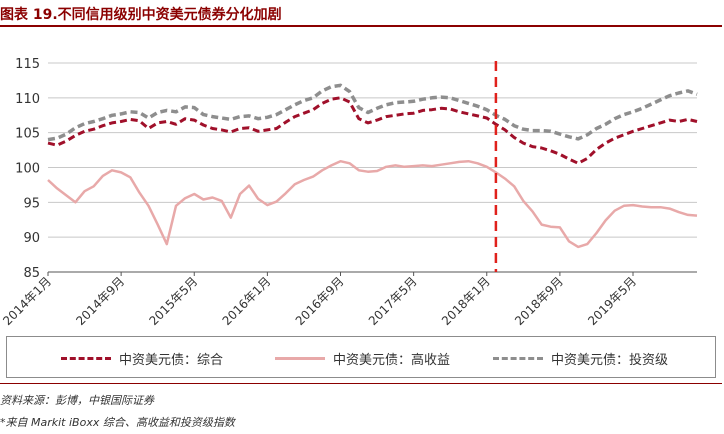 The height and width of the screenshot is (434, 724). I want to click on legend-swatch-high-yield, so click(300, 358).